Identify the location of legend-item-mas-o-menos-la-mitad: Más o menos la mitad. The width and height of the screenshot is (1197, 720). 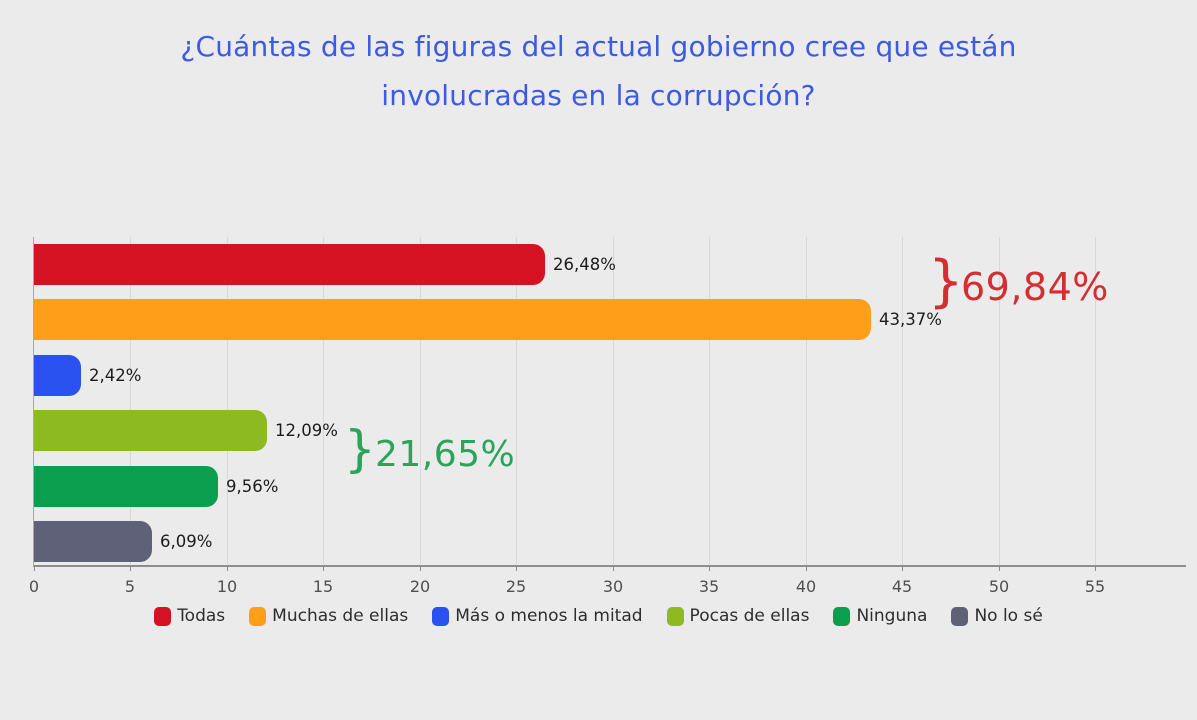
(537, 616).